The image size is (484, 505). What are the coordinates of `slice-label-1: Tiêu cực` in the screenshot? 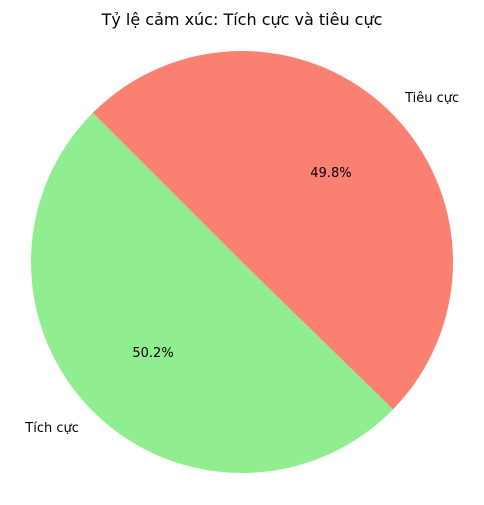 It's located at (431, 98).